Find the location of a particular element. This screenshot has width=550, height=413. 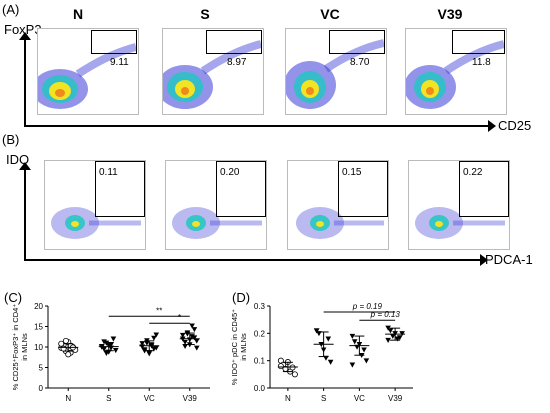

gate-b-vc is located at coordinates (363, 189).